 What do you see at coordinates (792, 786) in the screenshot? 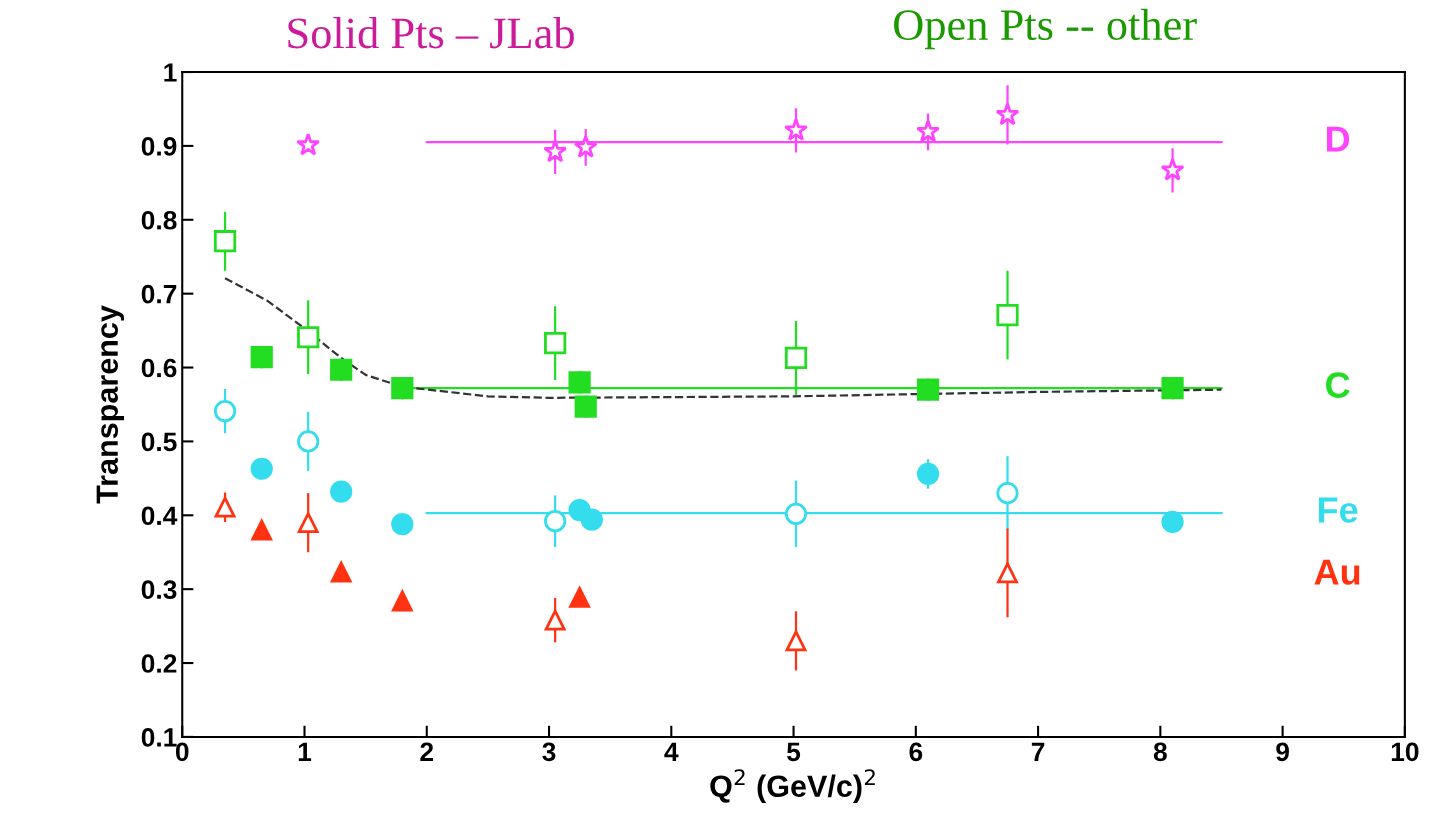
I see `x-axis-title: Q$^{2}$ (GeV/c)$^{2}$` at bounding box center [792, 786].